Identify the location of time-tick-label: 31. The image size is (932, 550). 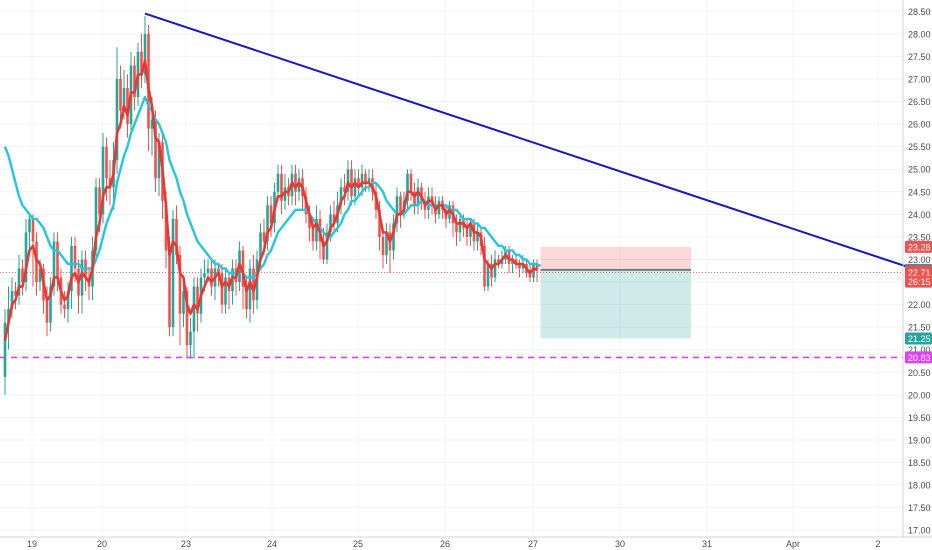
(707, 544).